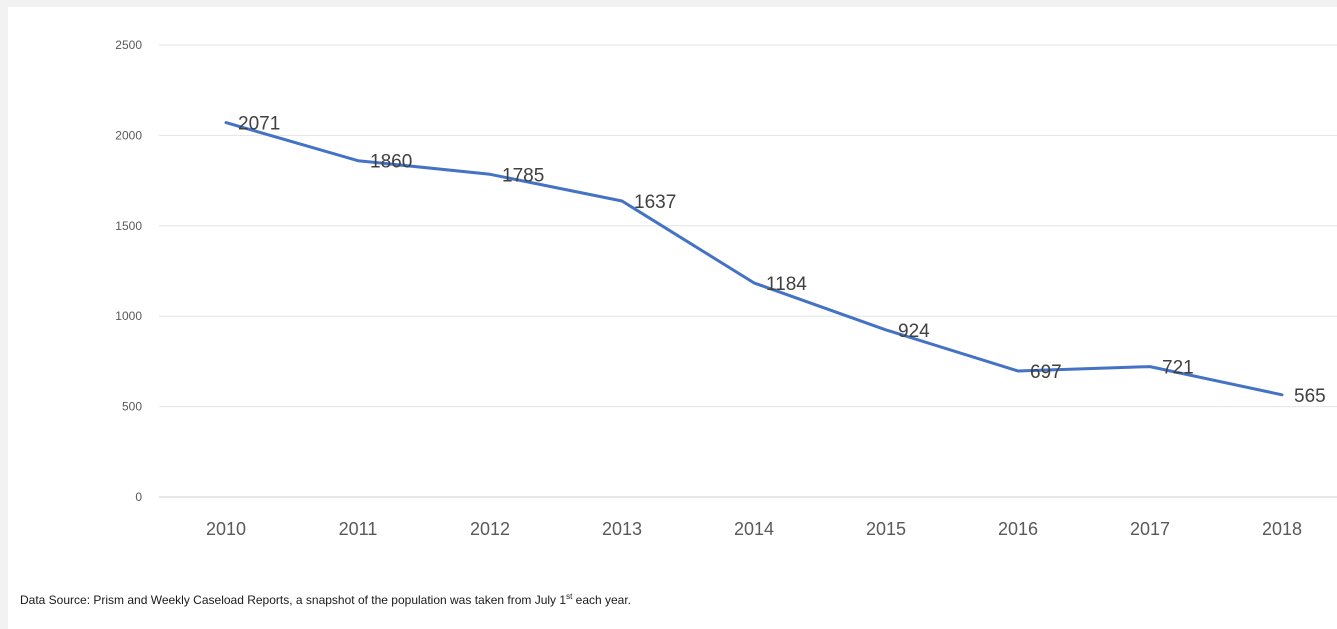 The height and width of the screenshot is (629, 1337). Describe the element at coordinates (132, 407) in the screenshot. I see `y-tick-label: 500` at that location.